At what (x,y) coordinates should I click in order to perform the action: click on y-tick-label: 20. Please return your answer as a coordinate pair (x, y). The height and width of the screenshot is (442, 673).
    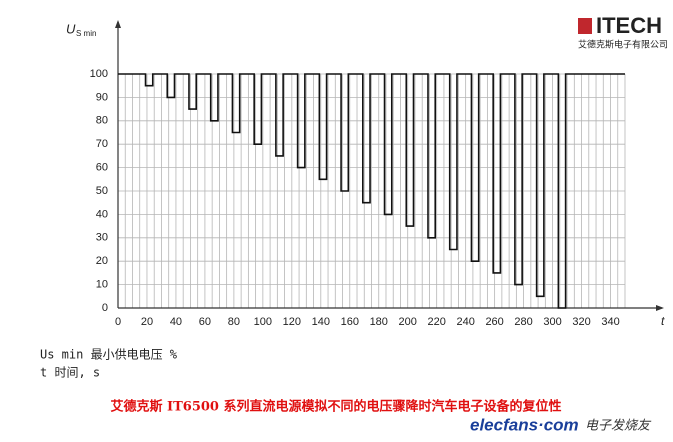
    Looking at the image, I should click on (102, 261).